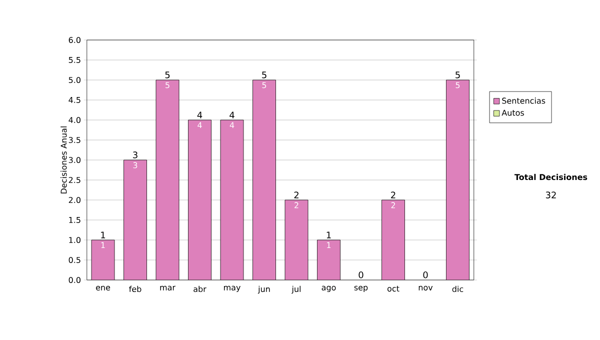 The width and height of the screenshot is (600, 340). What do you see at coordinates (74, 160) in the screenshot?
I see `y-tick-label: 3.0` at bounding box center [74, 160].